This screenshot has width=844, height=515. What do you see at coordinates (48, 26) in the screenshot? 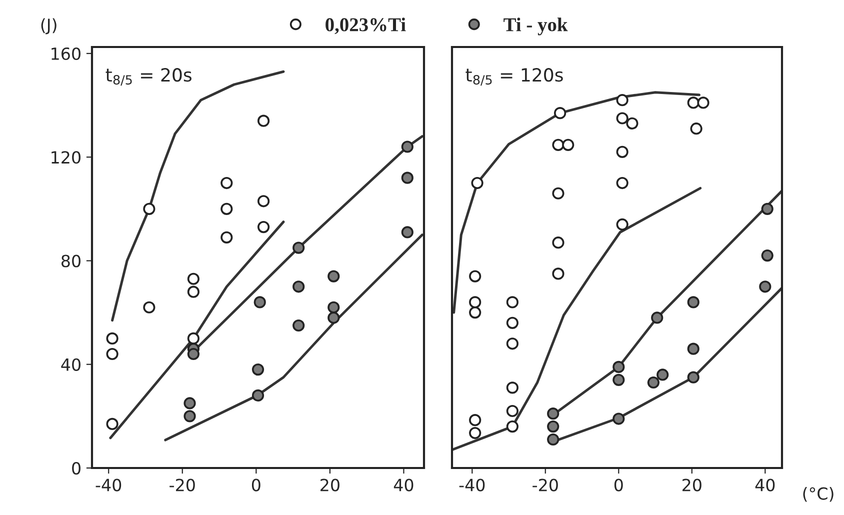
I see `y-axis-title: (J)` at bounding box center [48, 26].